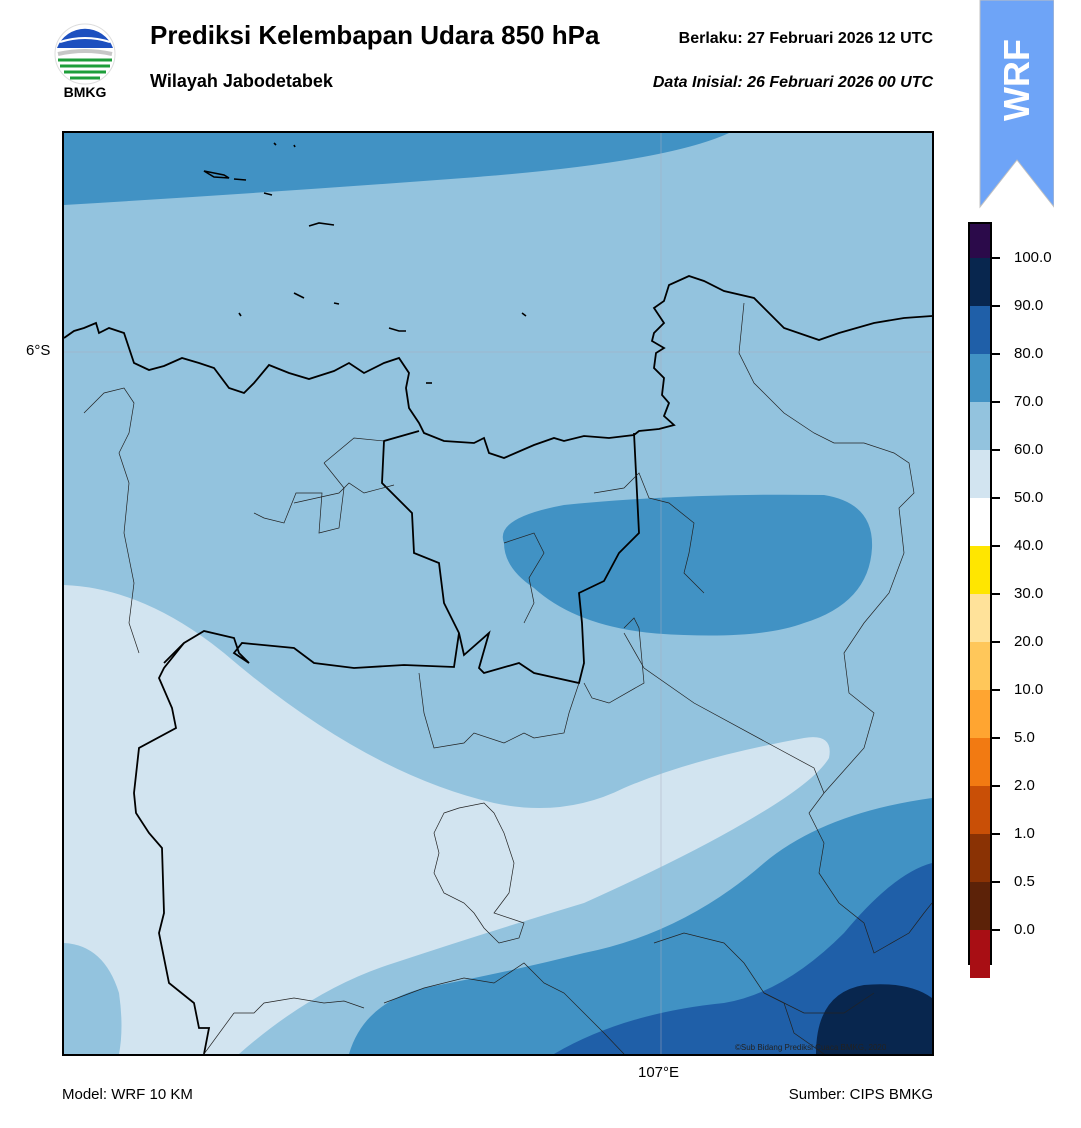 The image size is (1081, 1128). What do you see at coordinates (1029, 449) in the screenshot?
I see `colorbar-label: 60.0` at bounding box center [1029, 449].